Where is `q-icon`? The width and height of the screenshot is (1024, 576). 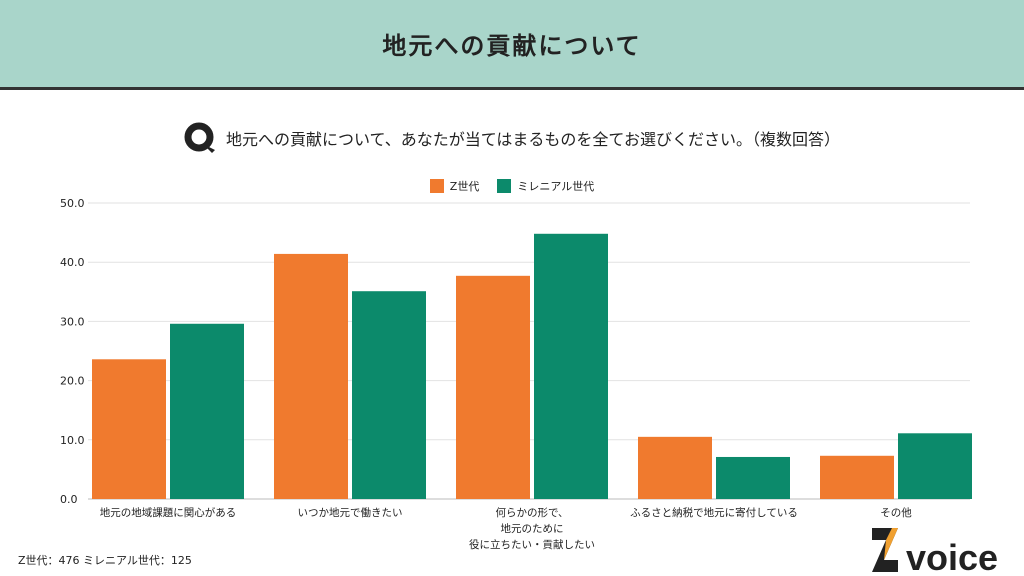
q-icon is located at coordinates (200, 137).